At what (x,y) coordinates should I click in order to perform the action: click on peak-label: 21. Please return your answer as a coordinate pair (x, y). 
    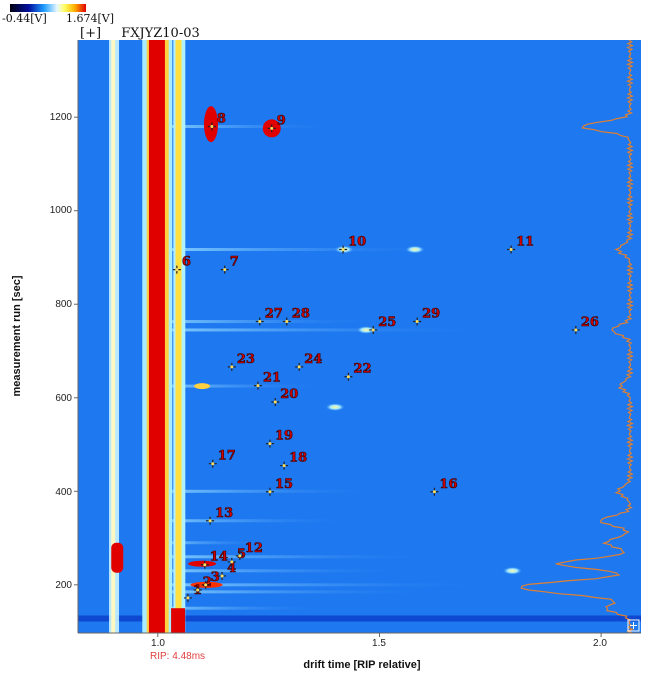
    Looking at the image, I should click on (272, 378).